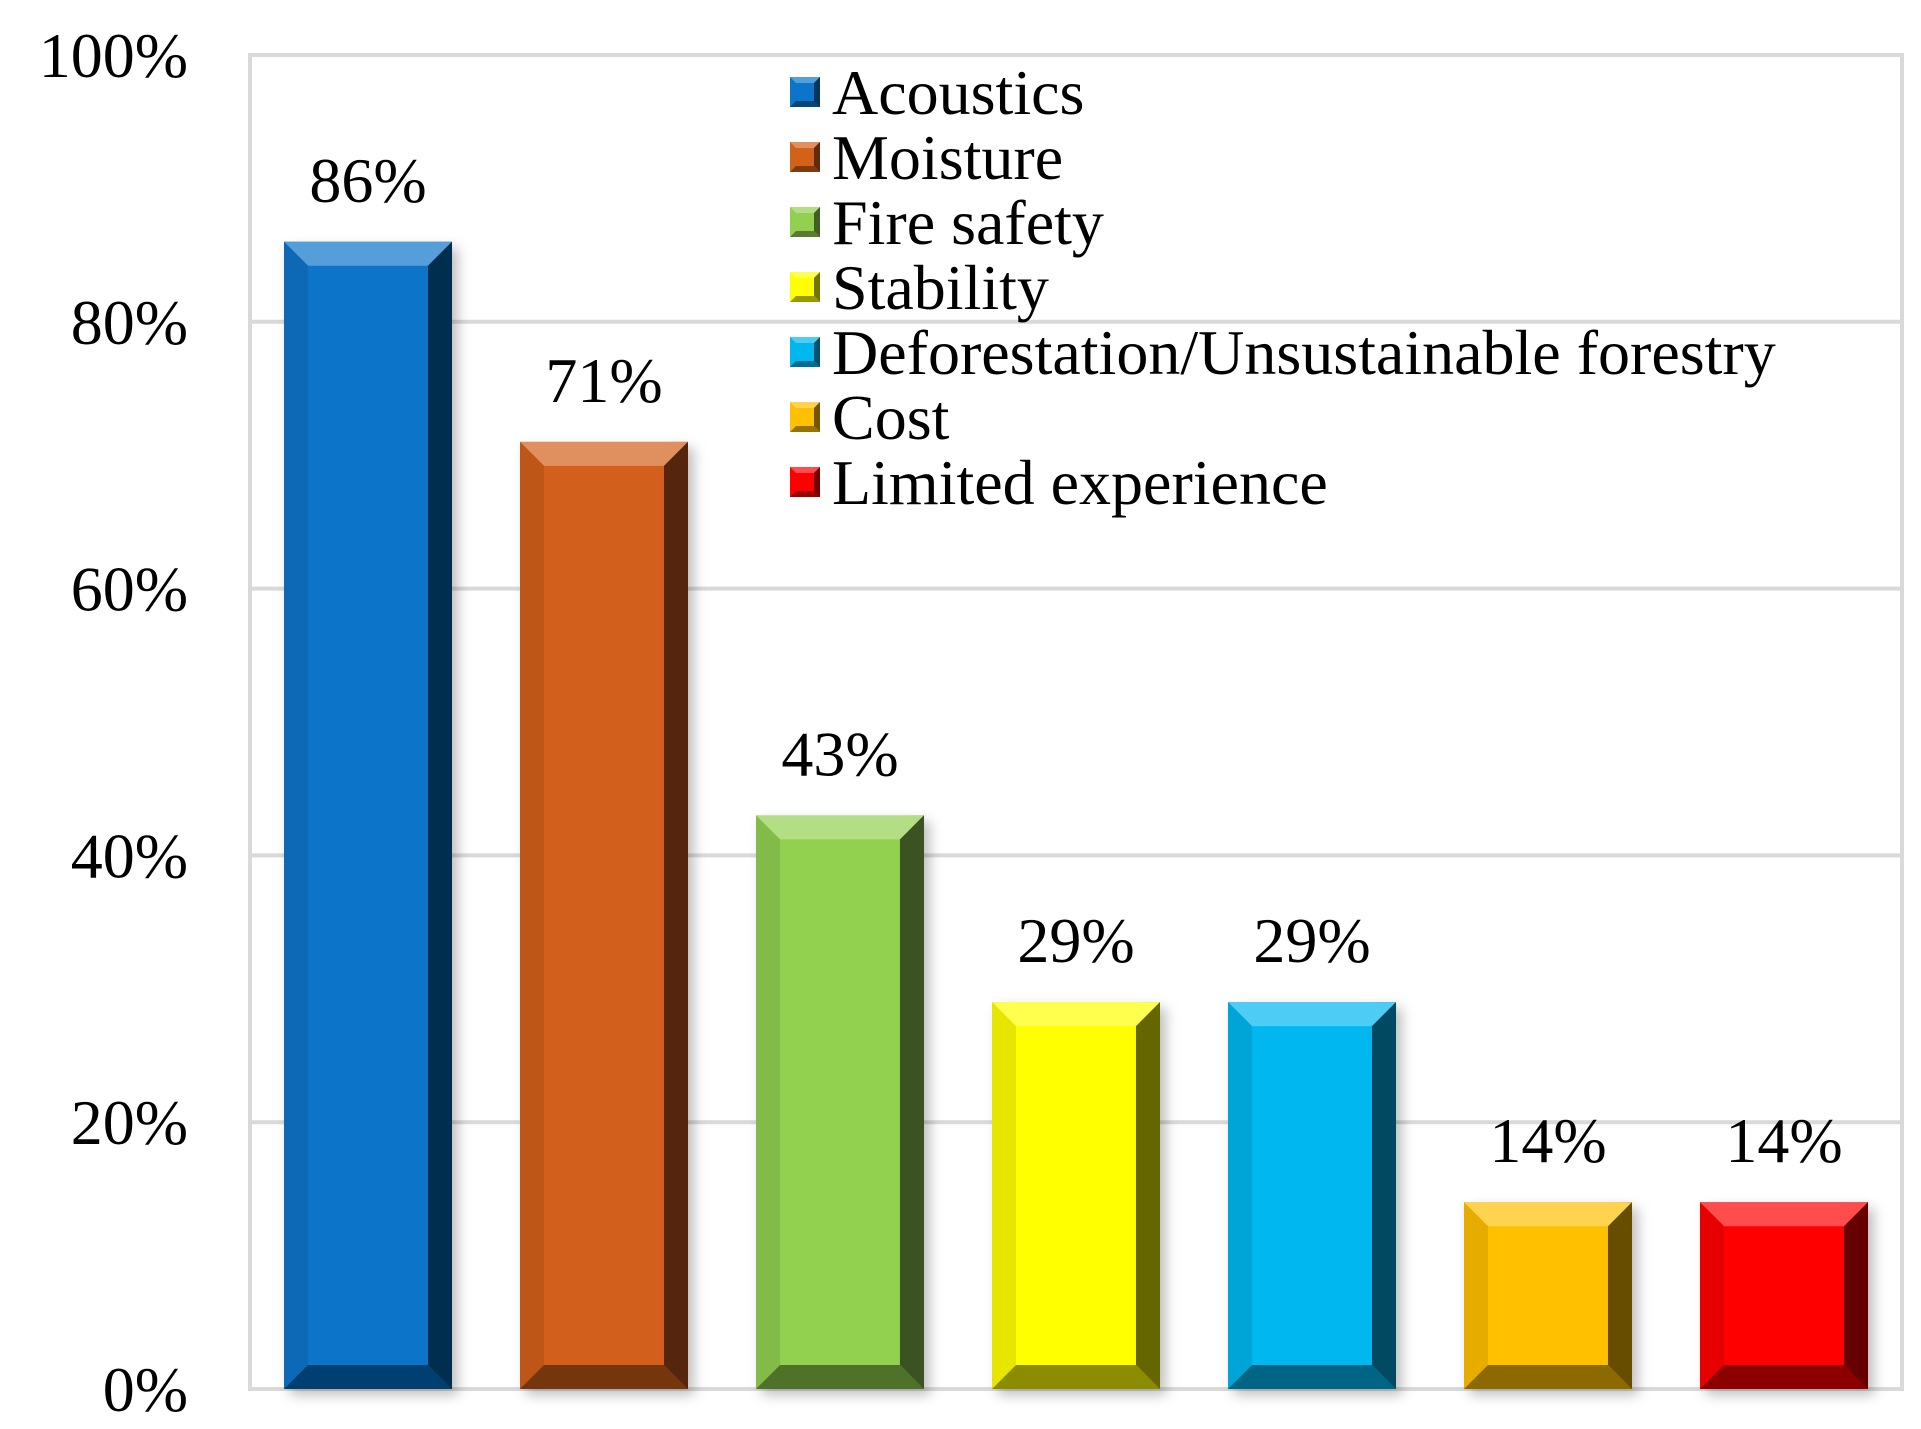 This screenshot has height=1429, width=1921. I want to click on bar-acoustics, so click(368, 815).